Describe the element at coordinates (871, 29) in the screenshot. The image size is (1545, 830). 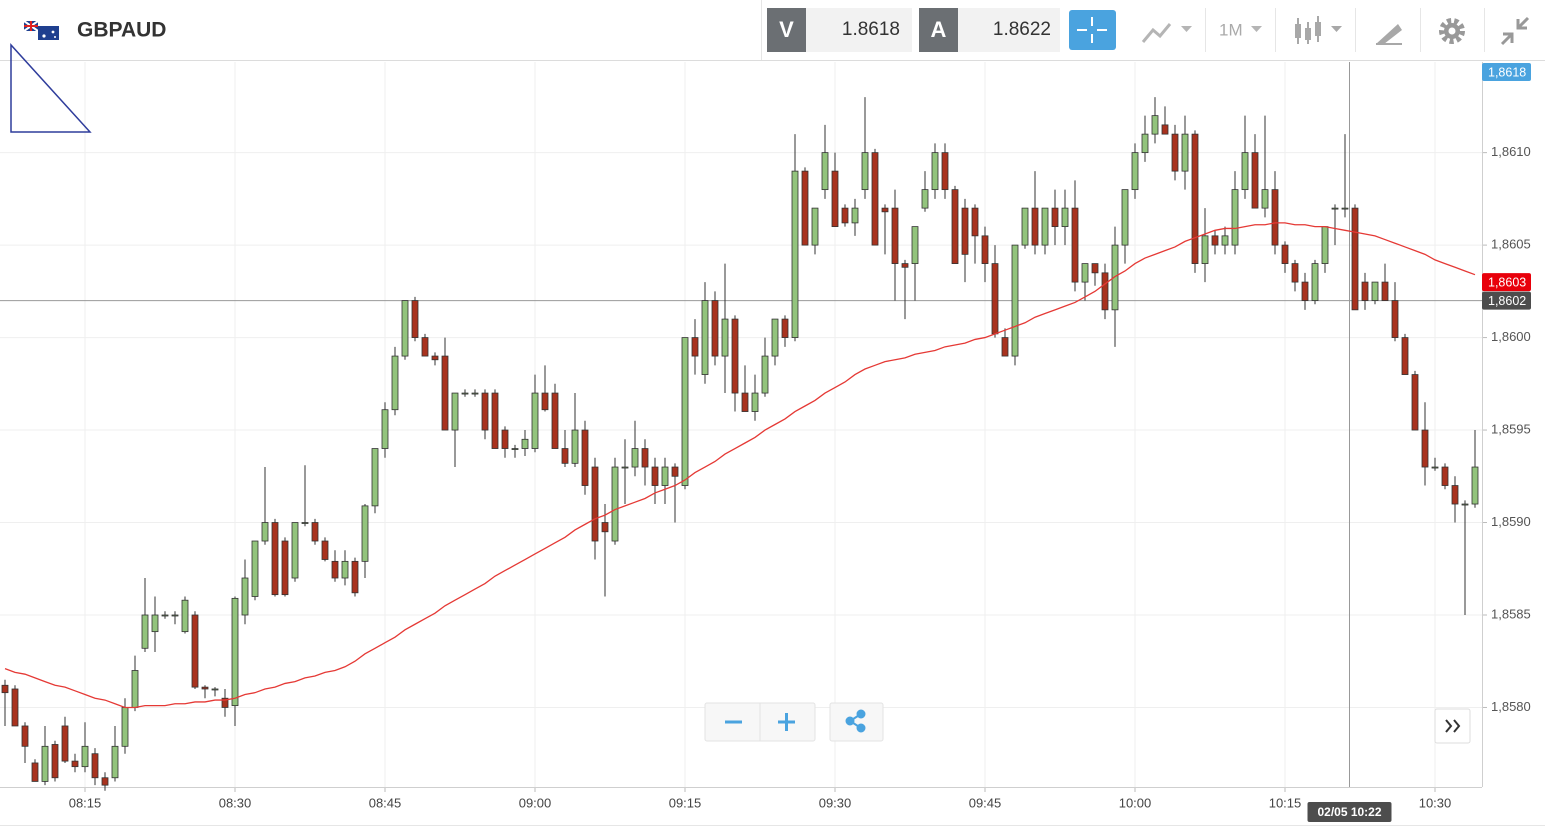
I see `bid-price: 1.8618` at that location.